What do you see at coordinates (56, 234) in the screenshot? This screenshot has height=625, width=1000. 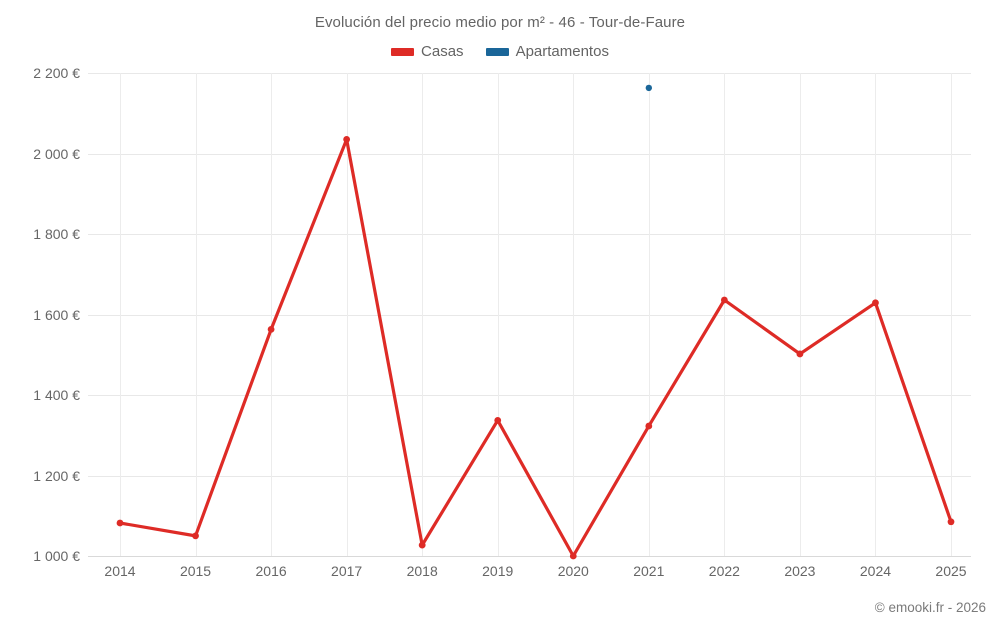 I see `y-axis-tick-label: 1 800 €` at bounding box center [56, 234].